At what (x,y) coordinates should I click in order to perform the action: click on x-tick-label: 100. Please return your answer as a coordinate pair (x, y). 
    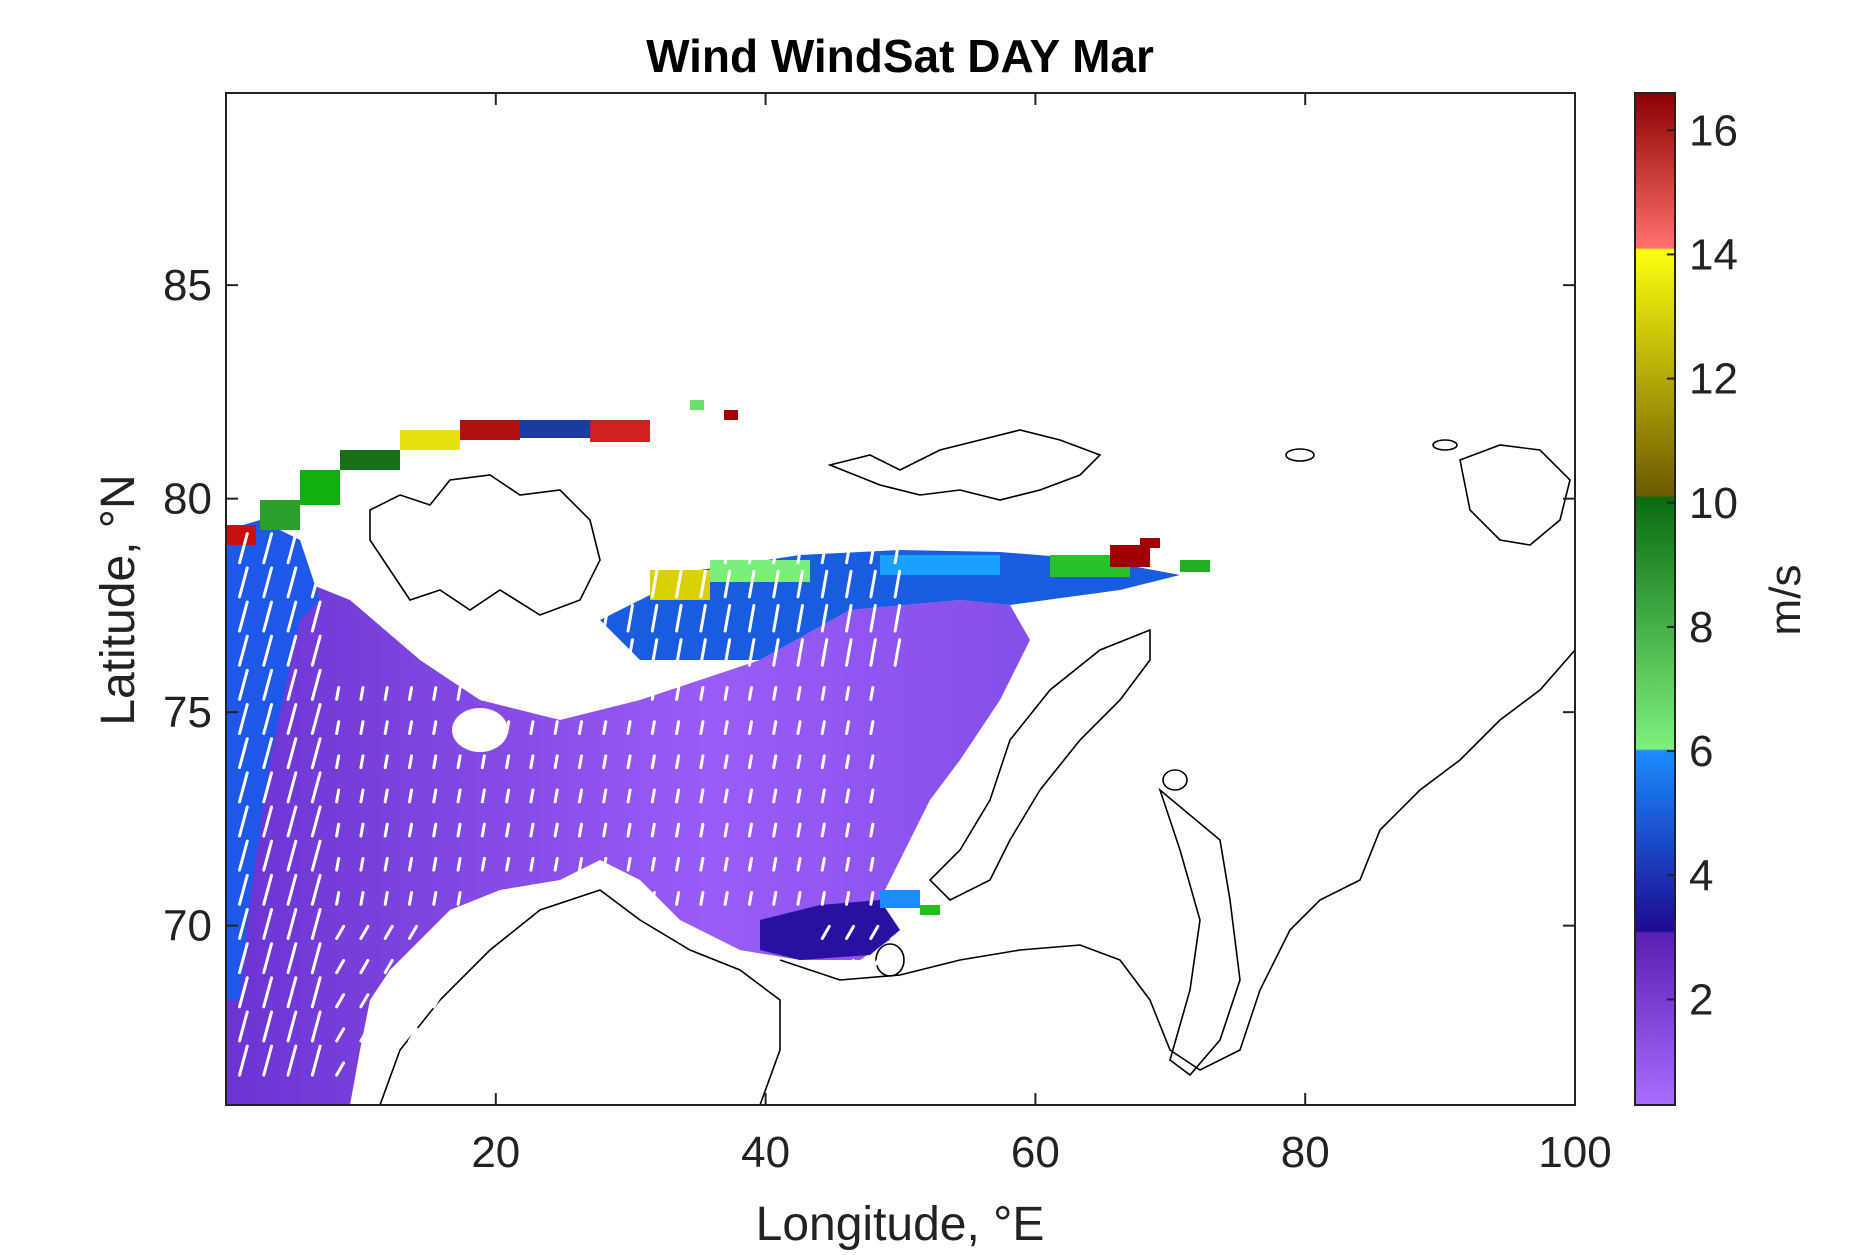
    Looking at the image, I should click on (1574, 1152).